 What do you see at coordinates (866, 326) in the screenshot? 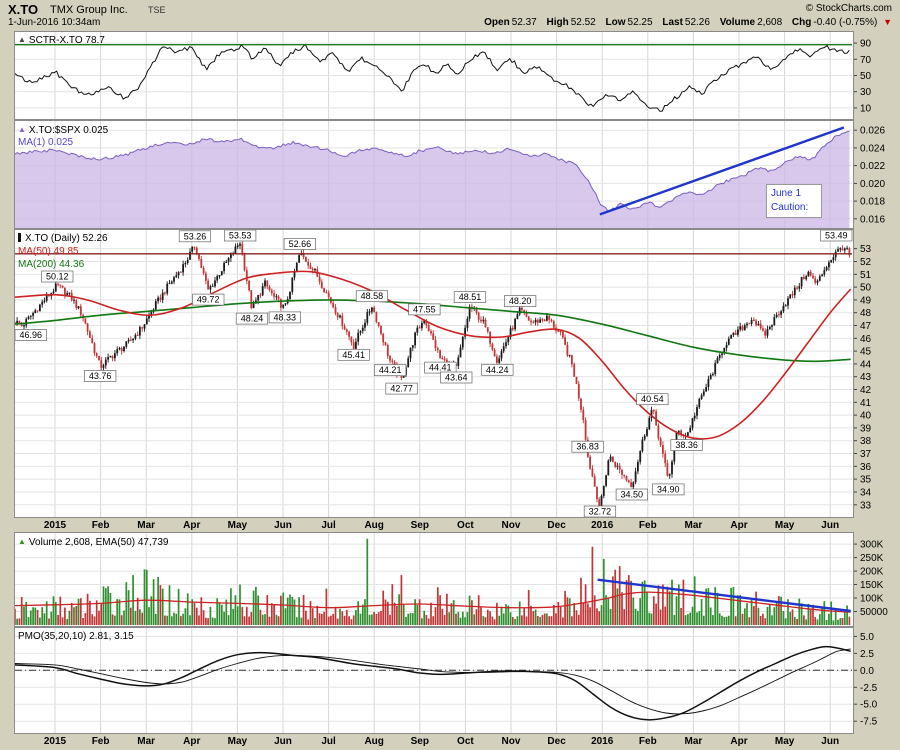
I see `y-axis-label: 47` at bounding box center [866, 326].